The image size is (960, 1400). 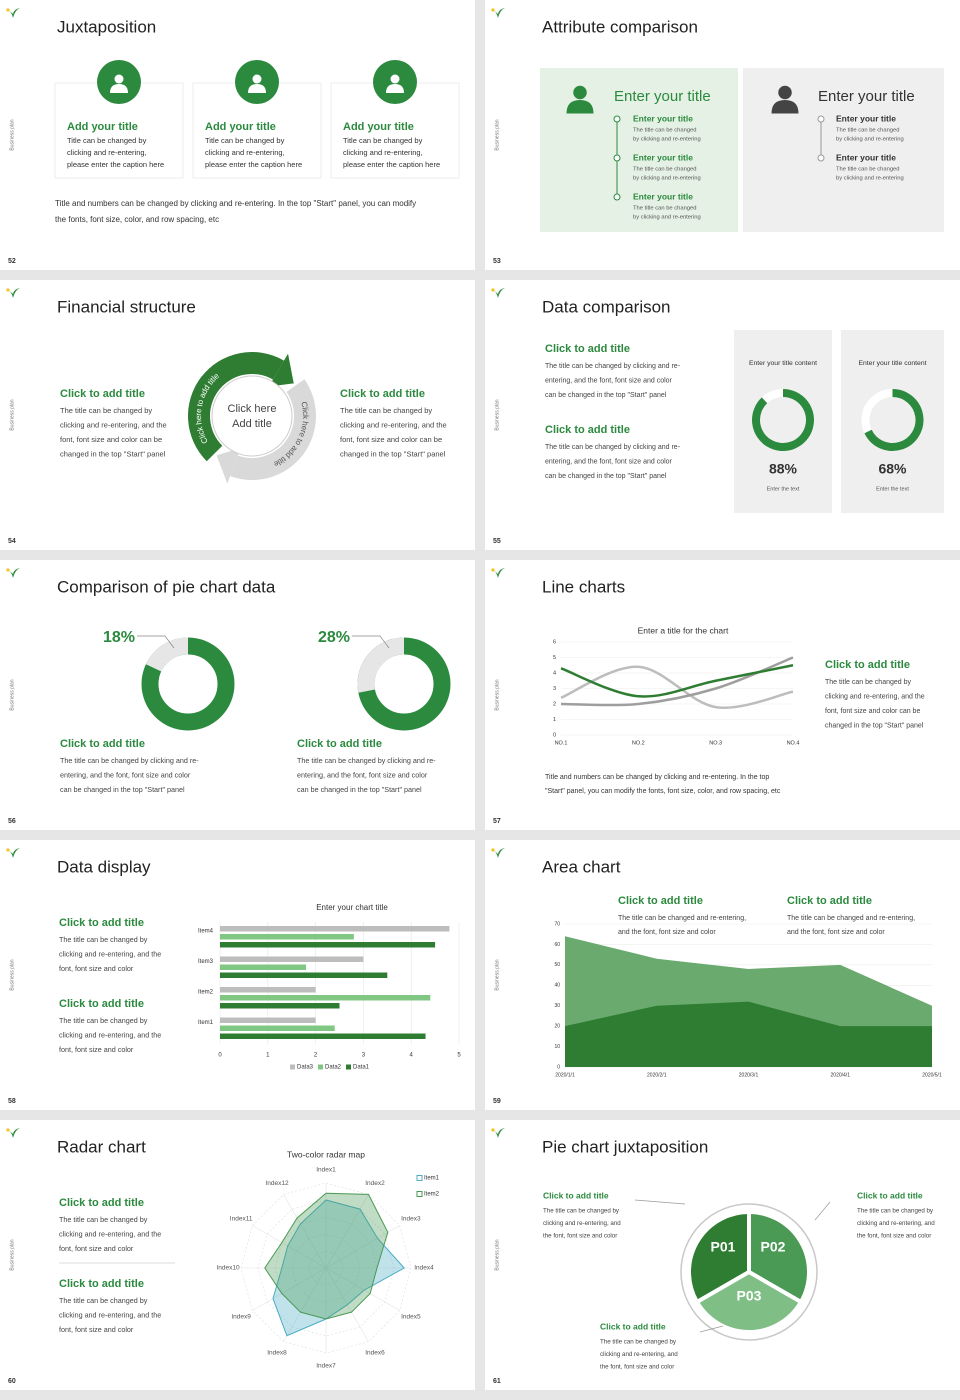 I want to click on slide, so click(x=237, y=1255).